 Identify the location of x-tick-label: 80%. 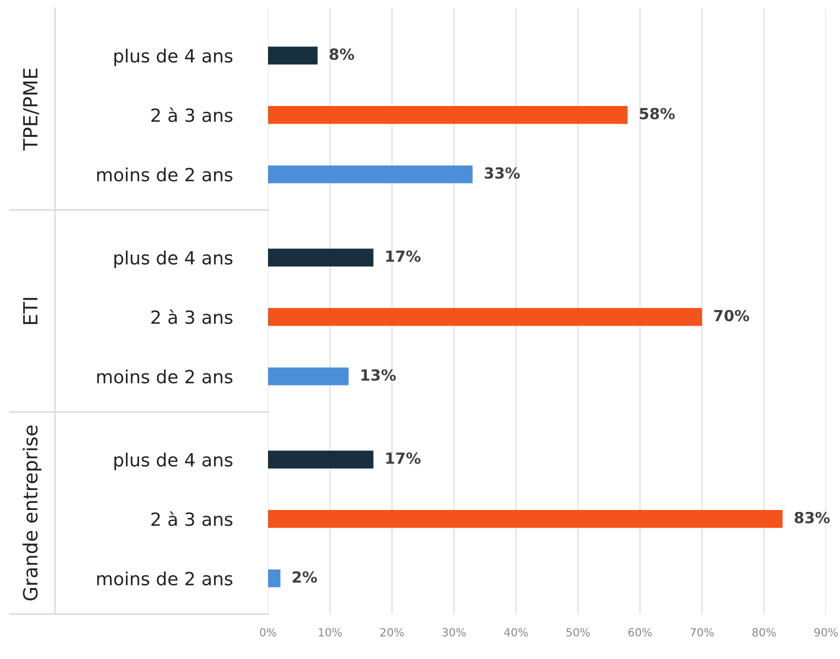
(764, 632).